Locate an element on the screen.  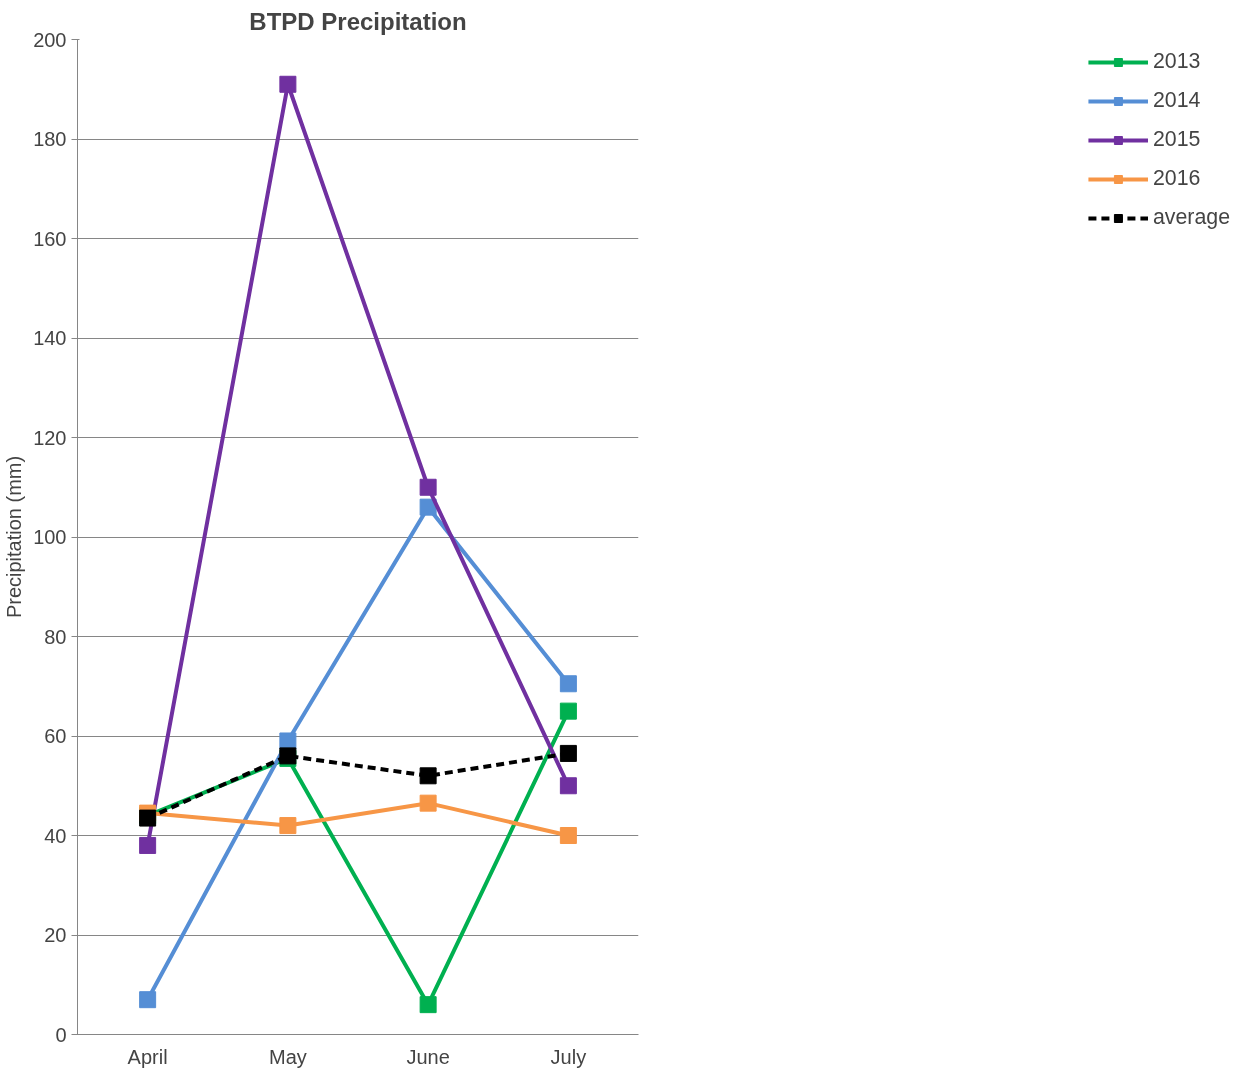
y-tick-label: 100 is located at coordinates (50, 537).